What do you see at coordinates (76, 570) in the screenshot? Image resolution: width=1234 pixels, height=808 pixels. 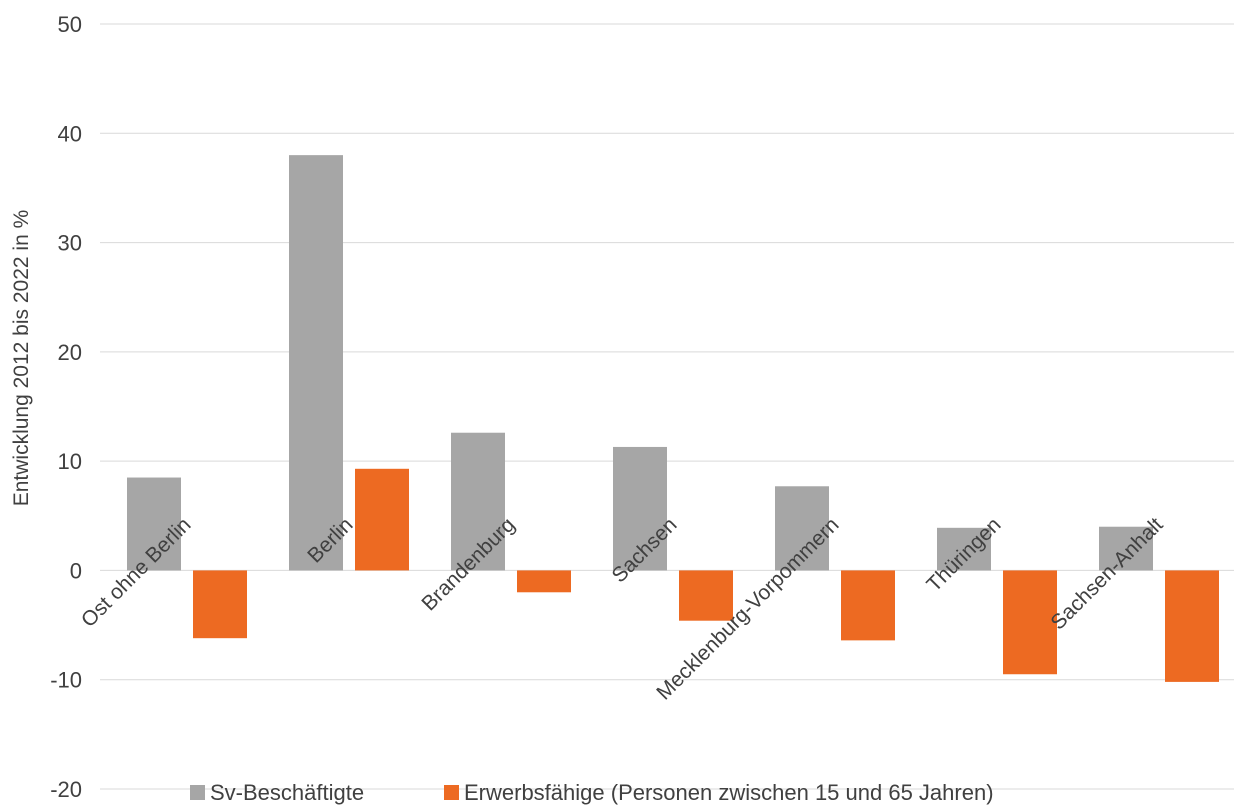 I see `y-tick-label: 0` at bounding box center [76, 570].